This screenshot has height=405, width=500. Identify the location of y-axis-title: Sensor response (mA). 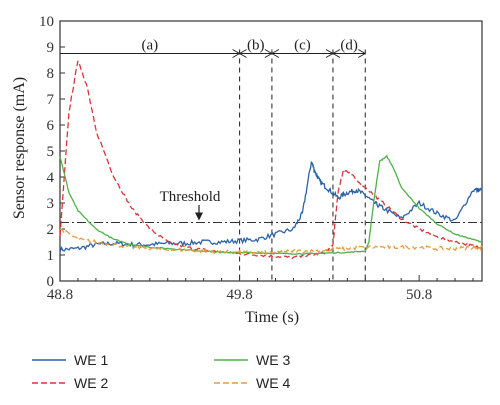
(19, 148).